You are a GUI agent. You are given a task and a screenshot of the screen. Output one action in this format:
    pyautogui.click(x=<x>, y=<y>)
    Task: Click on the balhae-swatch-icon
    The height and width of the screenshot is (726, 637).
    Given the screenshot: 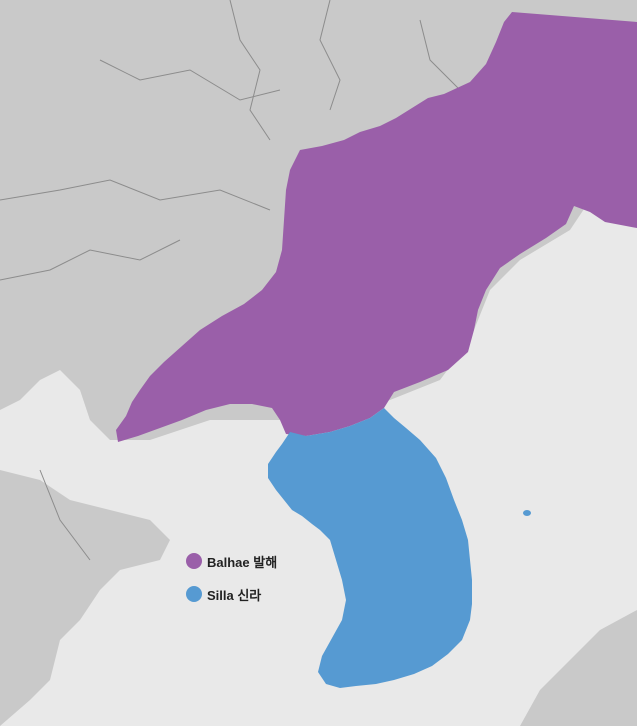 What is the action you would take?
    pyautogui.click(x=194, y=561)
    